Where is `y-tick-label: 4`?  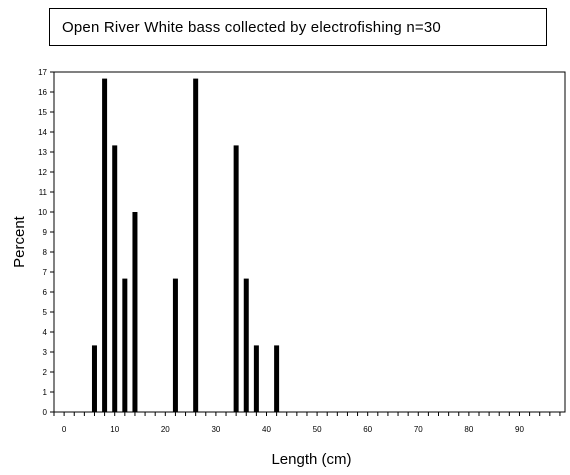
y-tick-label: 4 is located at coordinates (45, 332).